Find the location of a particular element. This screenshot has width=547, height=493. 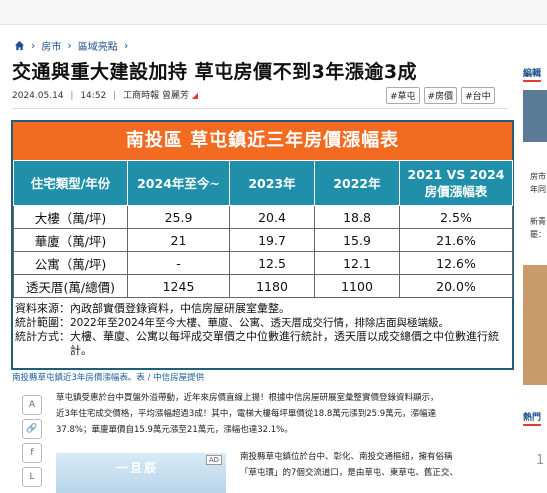

image-caption: 南投縣草屯鎮近3年房價漲幅表。表 / 中信房屋提供 is located at coordinates (108, 378).